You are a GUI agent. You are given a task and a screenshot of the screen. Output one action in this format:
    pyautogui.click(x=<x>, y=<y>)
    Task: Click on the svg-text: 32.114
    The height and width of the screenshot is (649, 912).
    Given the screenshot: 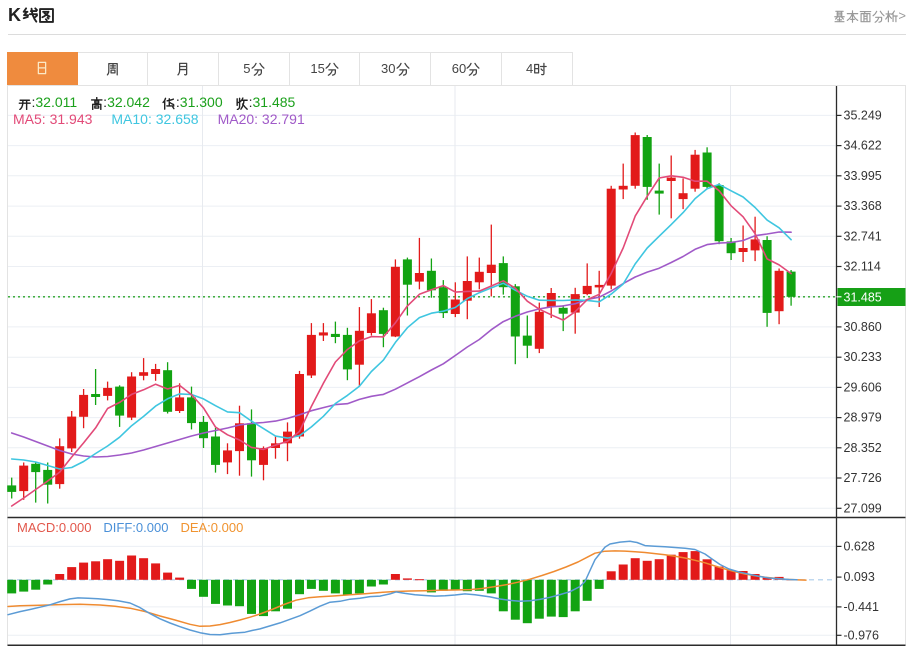 What is the action you would take?
    pyautogui.click(x=862, y=267)
    